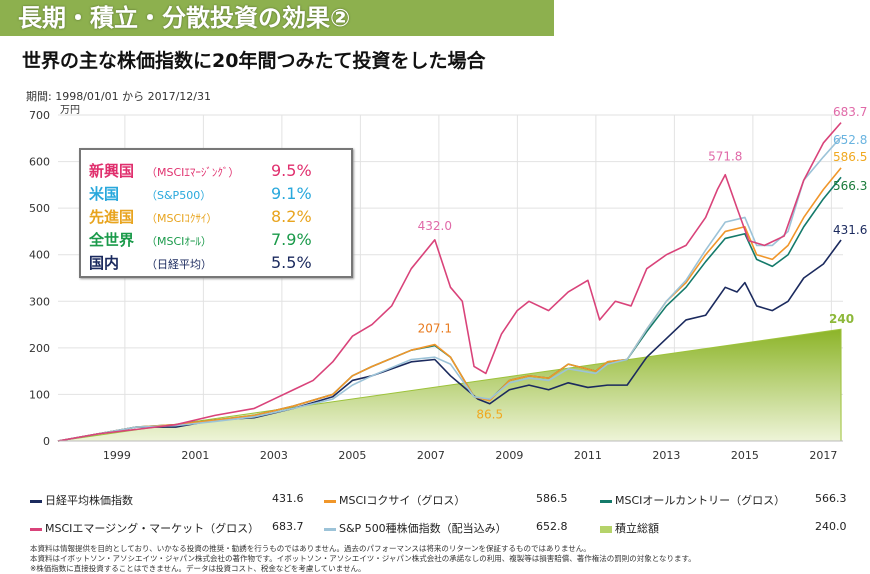 The image size is (870, 574). What do you see at coordinates (39, 208) in the screenshot?
I see `y-tick-label: 500` at bounding box center [39, 208].